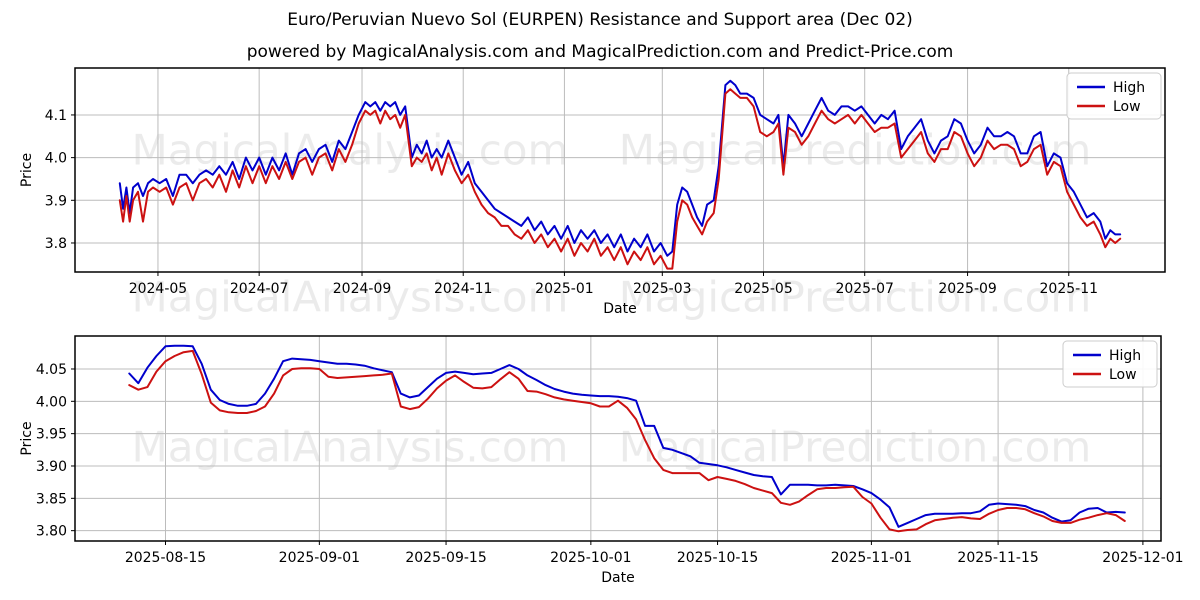 The width and height of the screenshot is (1200, 600). Describe the element at coordinates (1069, 289) in the screenshot. I see `x-tick-label: 2025-11` at that location.